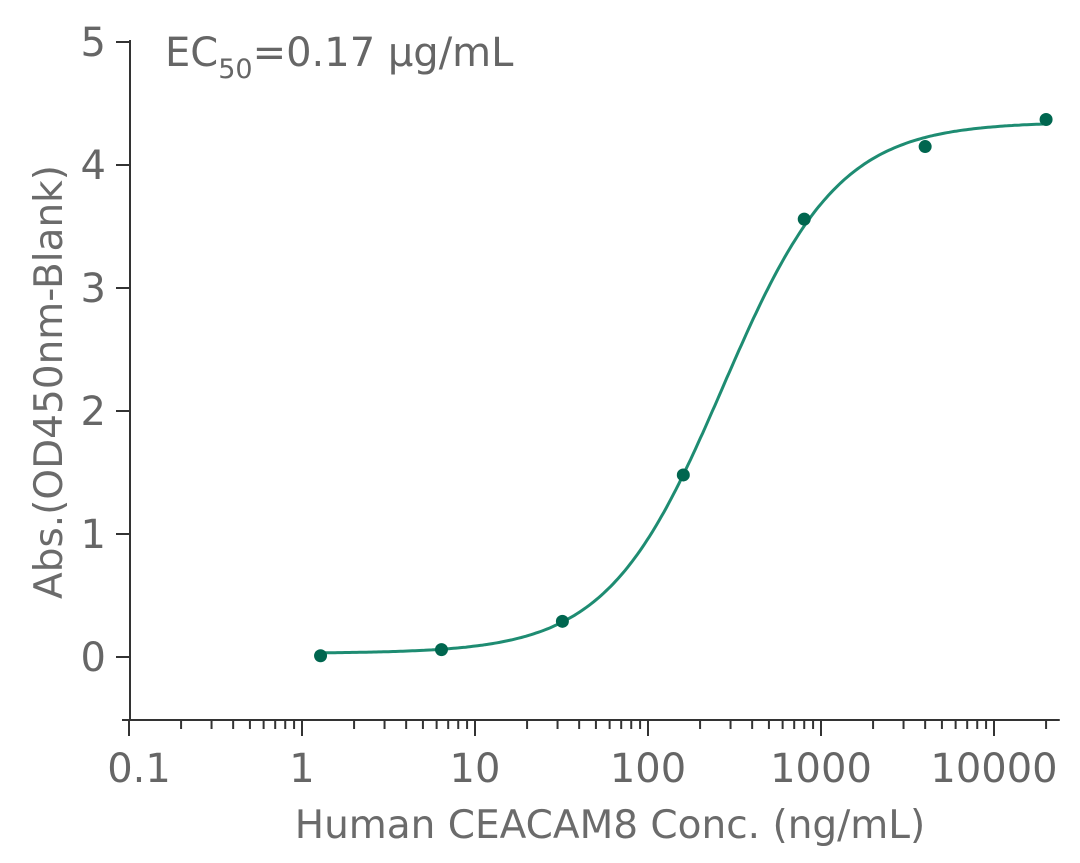 The height and width of the screenshot is (863, 1080). I want to click on y-tick-label: 0, so click(93, 658).